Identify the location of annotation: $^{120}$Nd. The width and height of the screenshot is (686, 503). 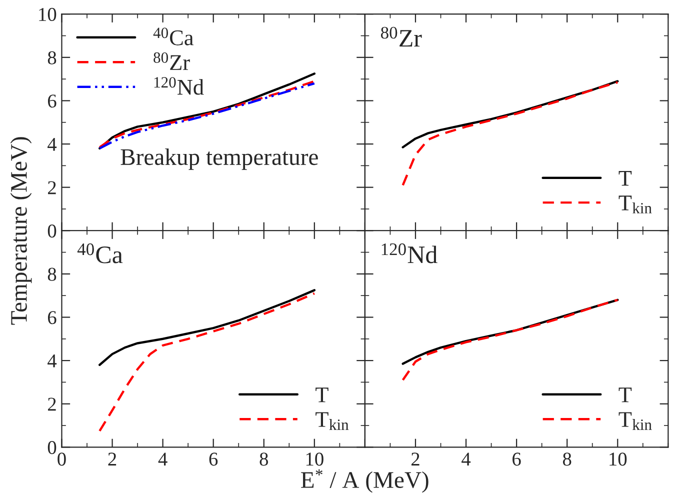
(410, 253).